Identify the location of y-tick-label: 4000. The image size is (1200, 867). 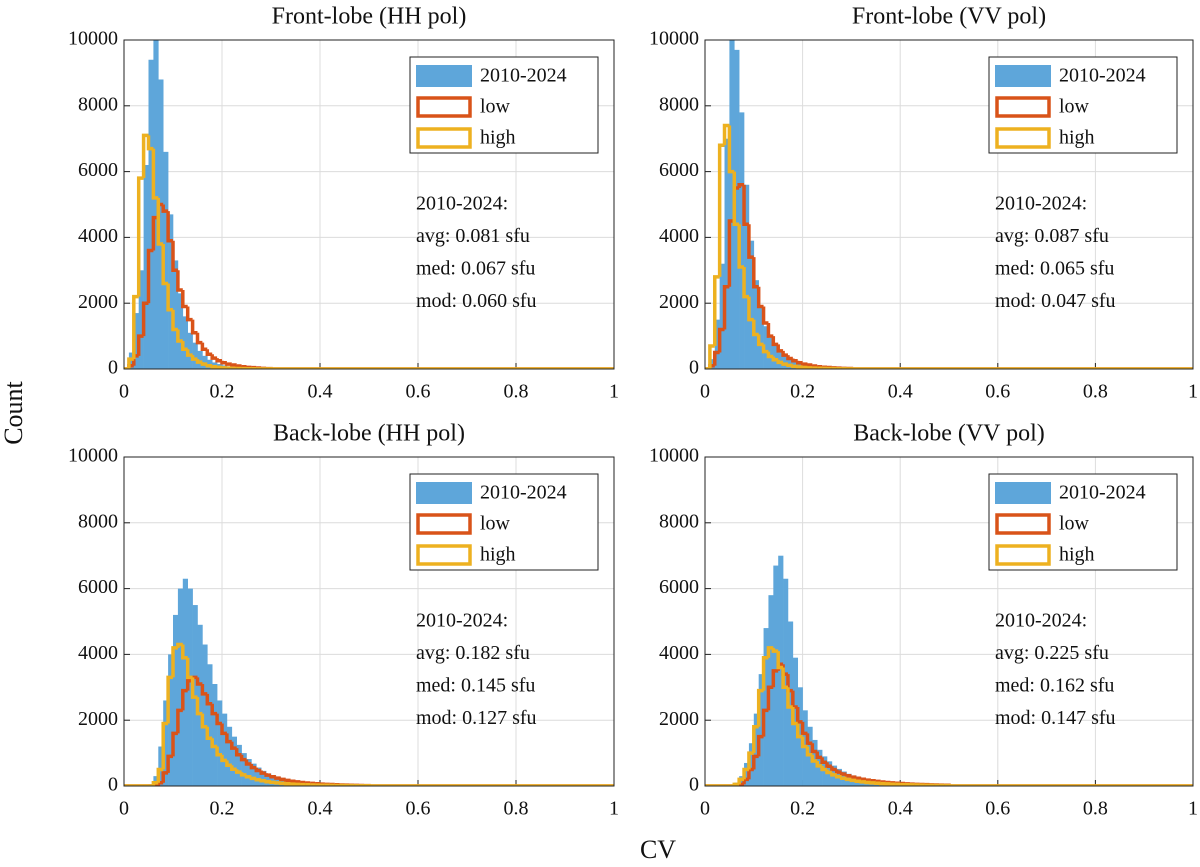
(679, 653).